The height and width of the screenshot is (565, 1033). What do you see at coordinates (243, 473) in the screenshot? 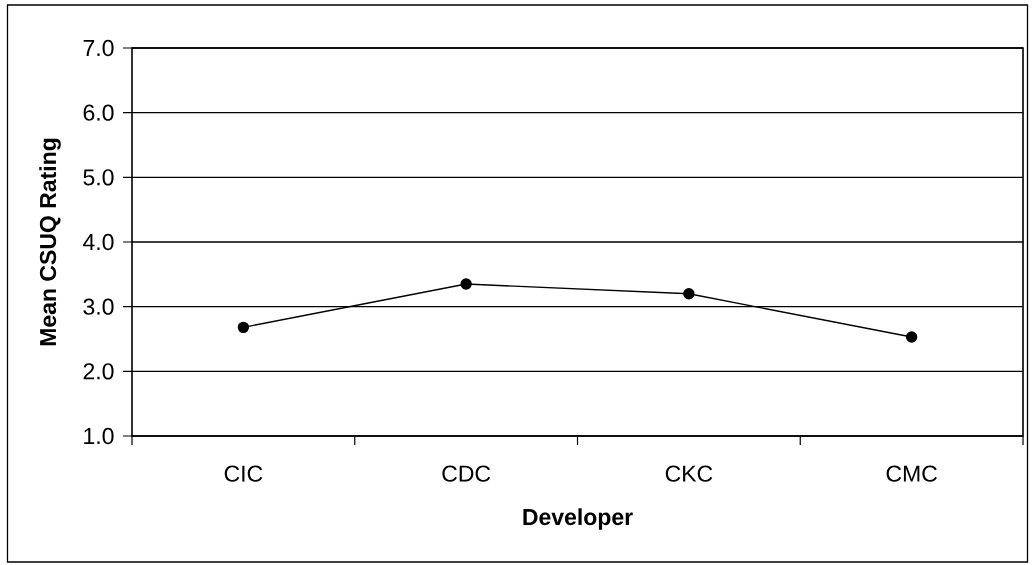
I see `x-tick-label: CIC` at bounding box center [243, 473].